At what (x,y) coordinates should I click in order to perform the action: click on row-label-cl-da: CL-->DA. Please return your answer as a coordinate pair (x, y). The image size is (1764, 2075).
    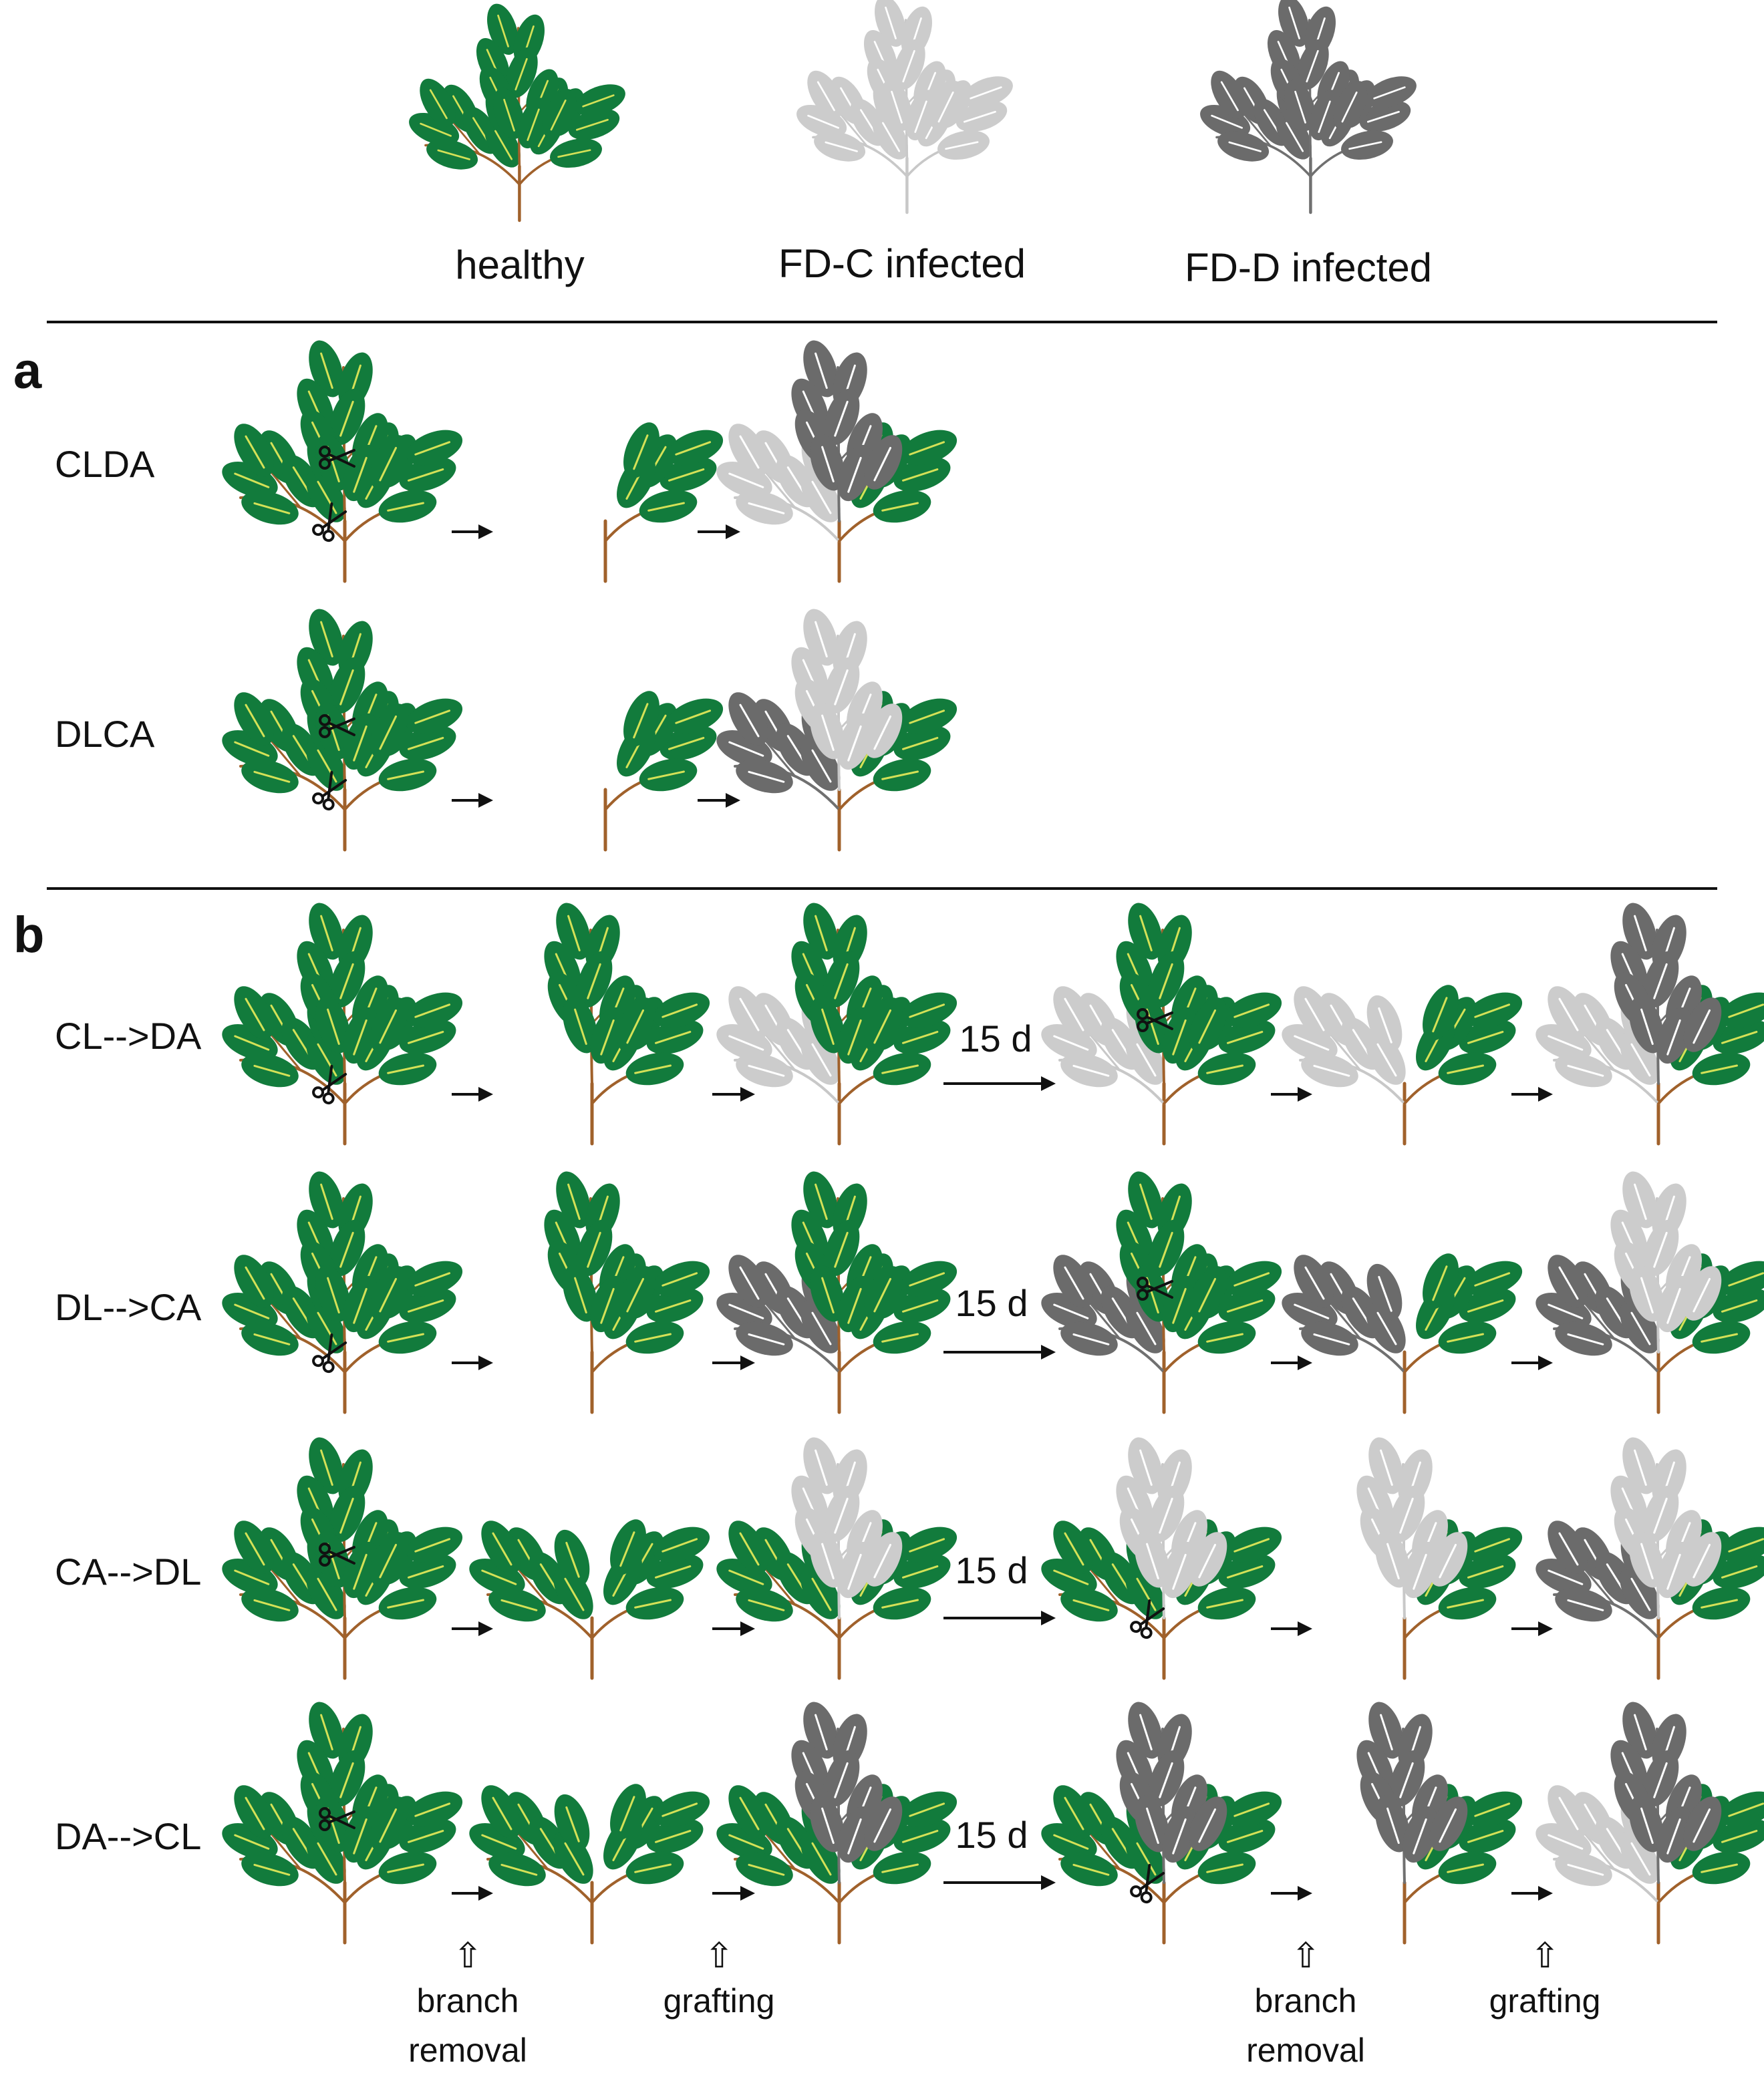
    Looking at the image, I should click on (129, 1036).